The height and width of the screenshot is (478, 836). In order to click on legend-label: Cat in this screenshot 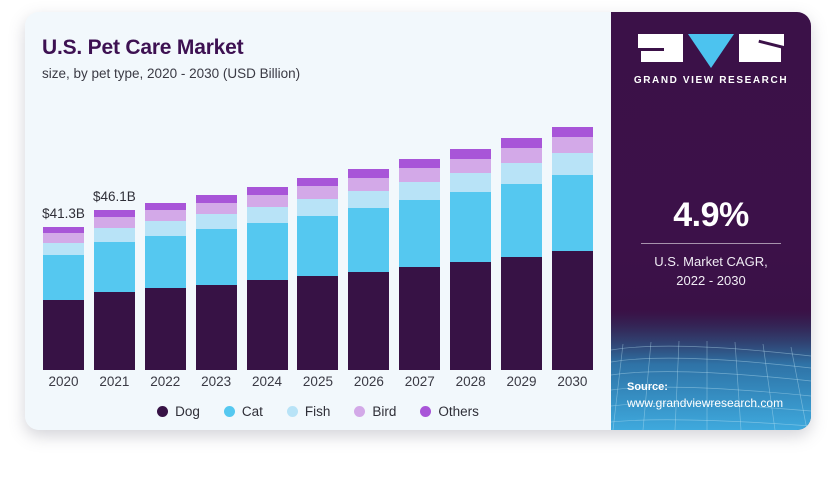, I will do `click(252, 411)`.